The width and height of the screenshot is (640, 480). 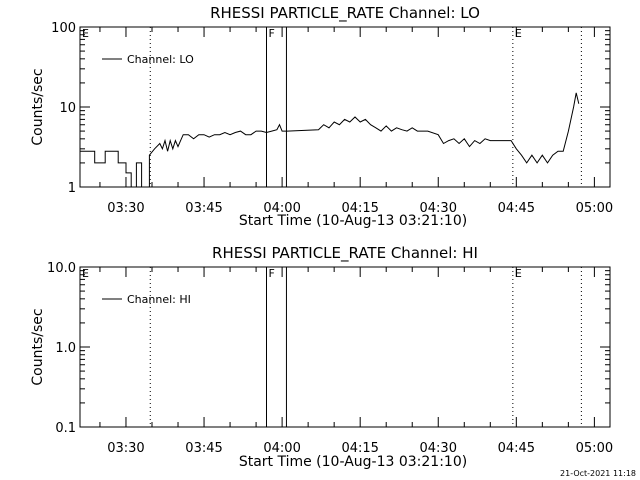 What do you see at coordinates (63, 28) in the screenshot?
I see `y-tick-label: 100` at bounding box center [63, 28].